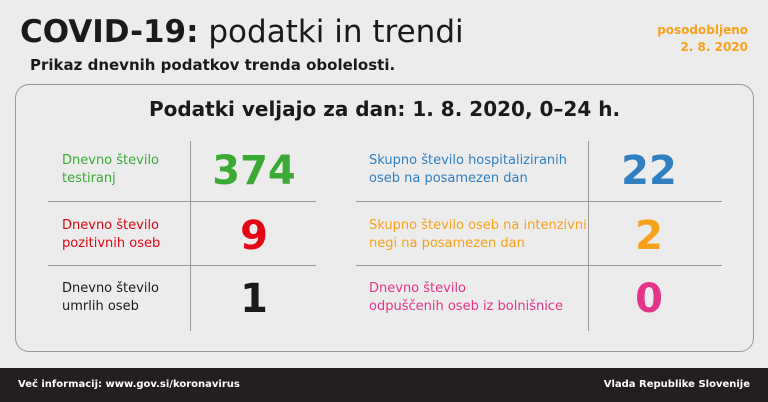 This screenshot has width=768, height=402. Describe the element at coordinates (254, 236) in the screenshot. I see `stat-value-positive: 9` at that location.